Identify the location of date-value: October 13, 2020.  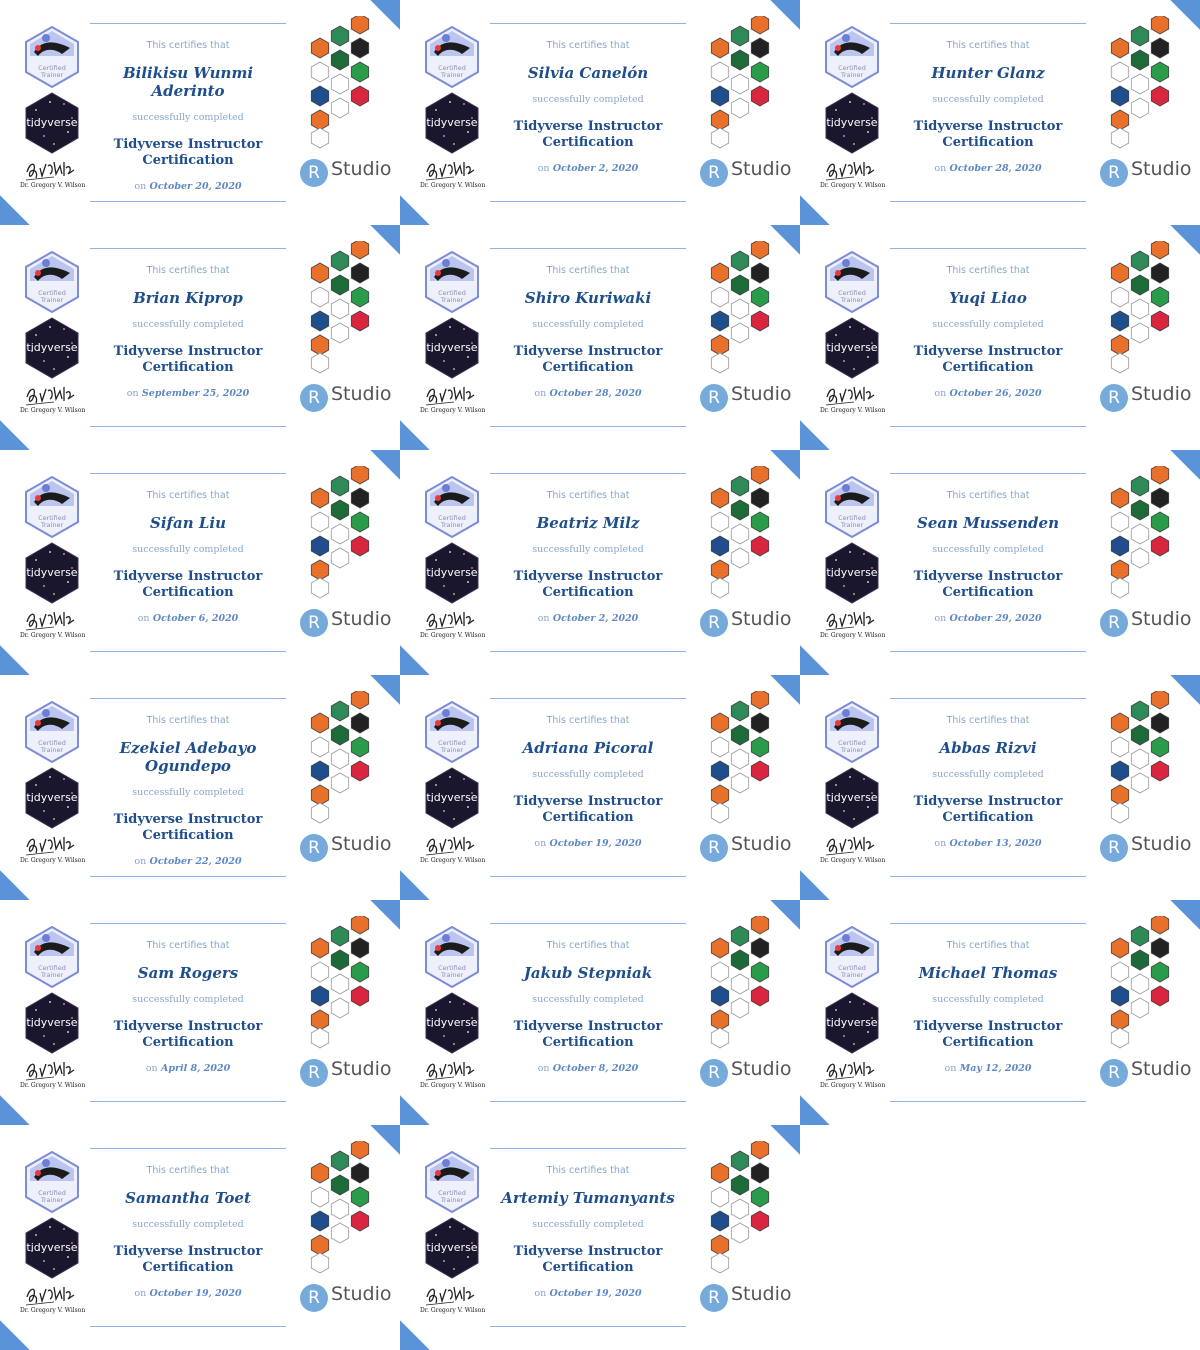
(995, 843).